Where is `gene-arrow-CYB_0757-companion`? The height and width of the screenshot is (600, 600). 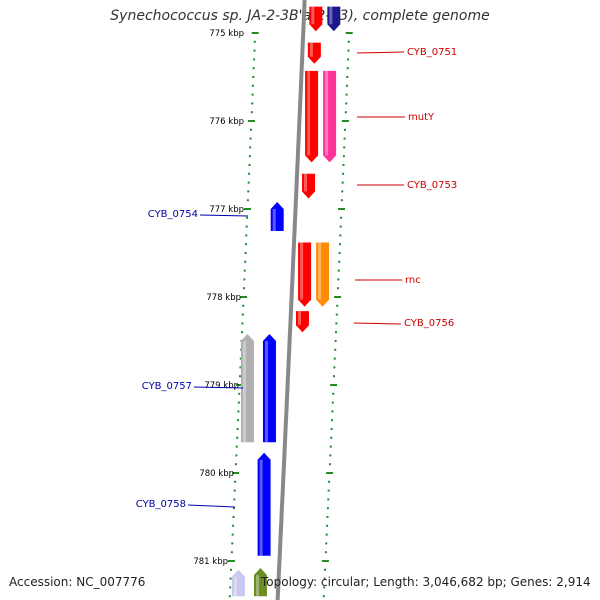 gene-arrow-CYB_0757-companion is located at coordinates (247, 388).